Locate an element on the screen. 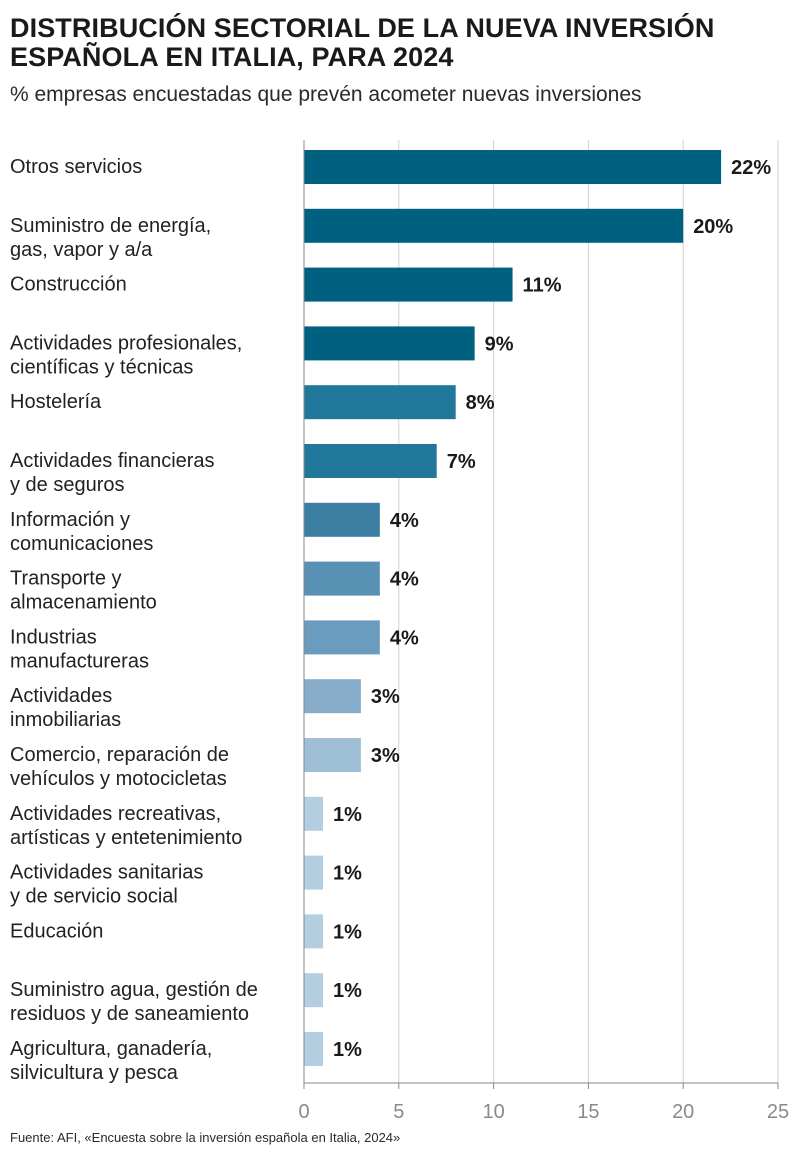  bar-value-label: 22% is located at coordinates (751, 168).